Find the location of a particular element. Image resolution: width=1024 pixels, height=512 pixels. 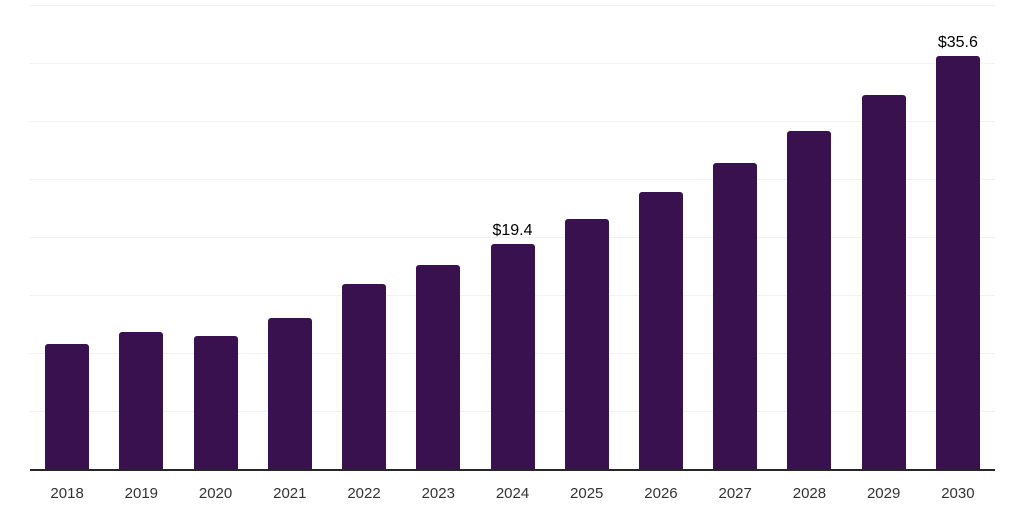

bar-2029 is located at coordinates (883, 282).